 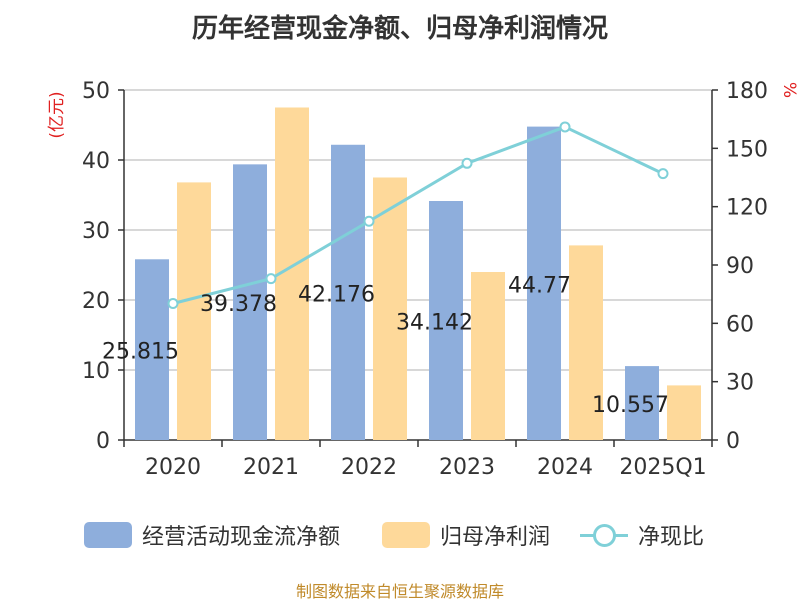 What do you see at coordinates (57, 114) in the screenshot?
I see `y-left-unit: (亿元)` at bounding box center [57, 114].